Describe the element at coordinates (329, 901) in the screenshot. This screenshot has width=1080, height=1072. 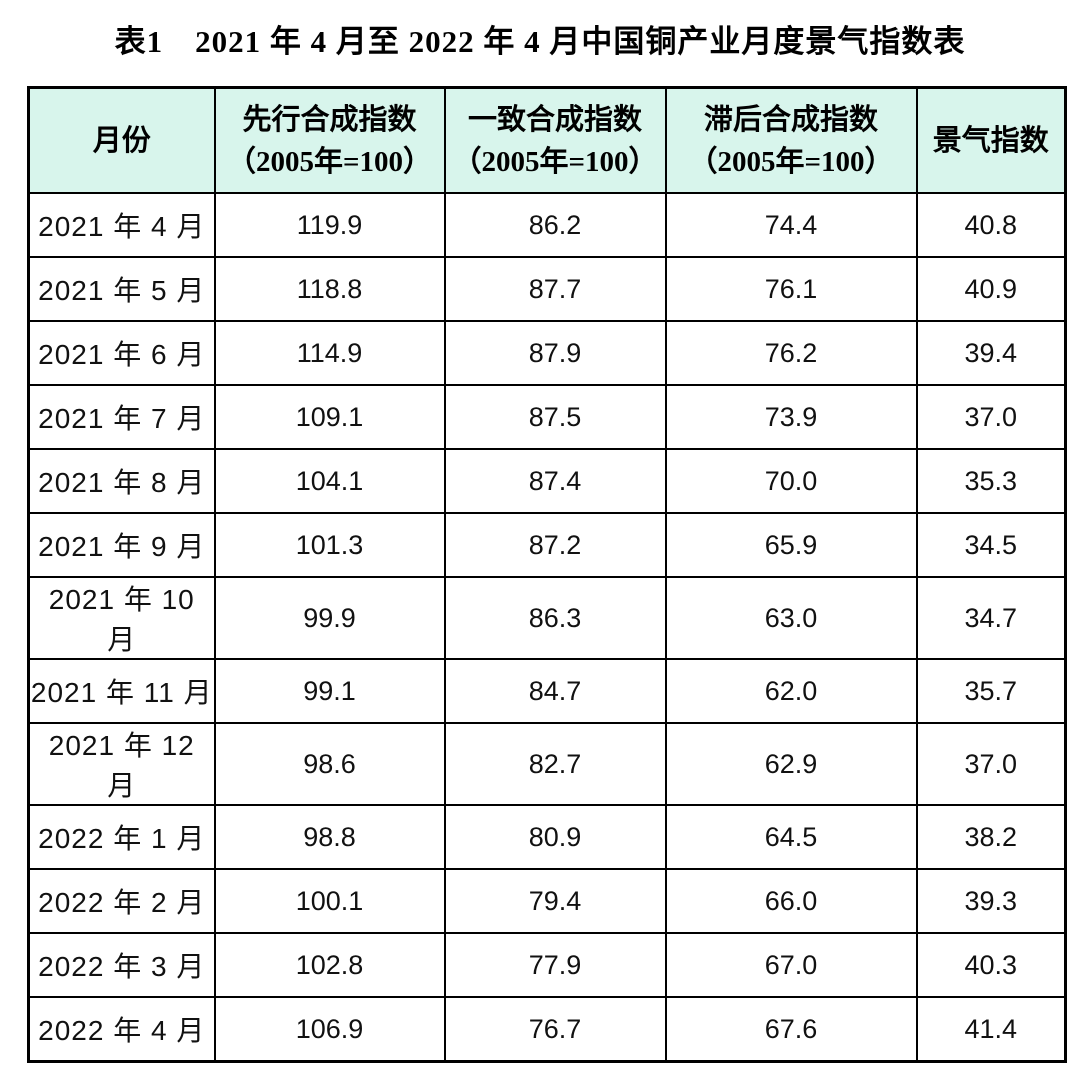
I see `cell-leading: 100.1` at that location.